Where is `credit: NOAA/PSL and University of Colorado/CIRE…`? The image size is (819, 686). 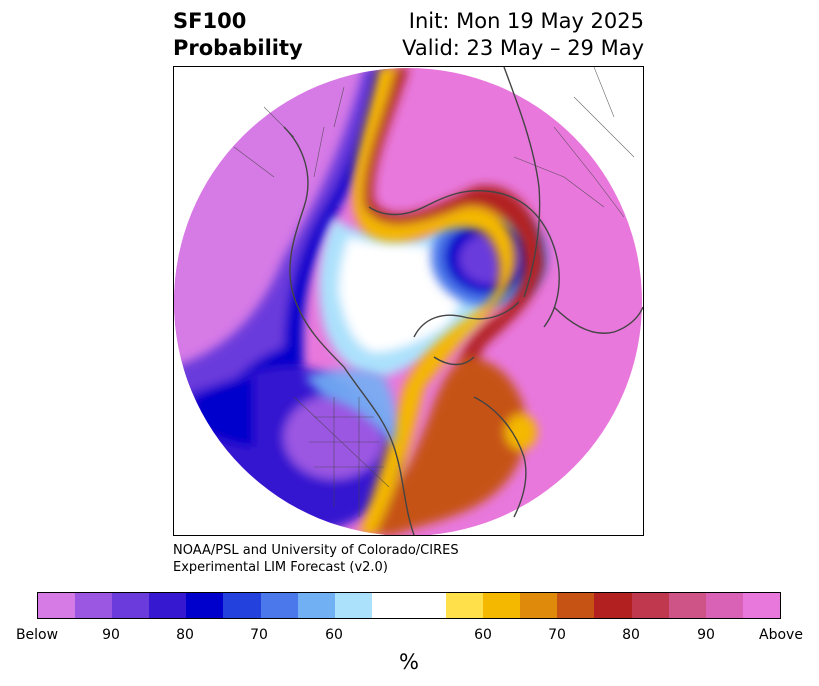 credit: NOAA/PSL and University of Colorado/CIRE… is located at coordinates (316, 559).